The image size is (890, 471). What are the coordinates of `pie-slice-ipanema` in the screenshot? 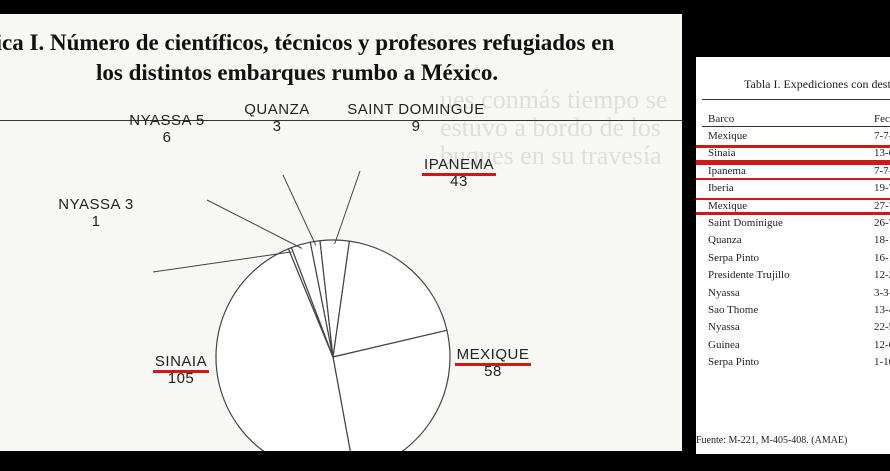 It's located at (390, 299).